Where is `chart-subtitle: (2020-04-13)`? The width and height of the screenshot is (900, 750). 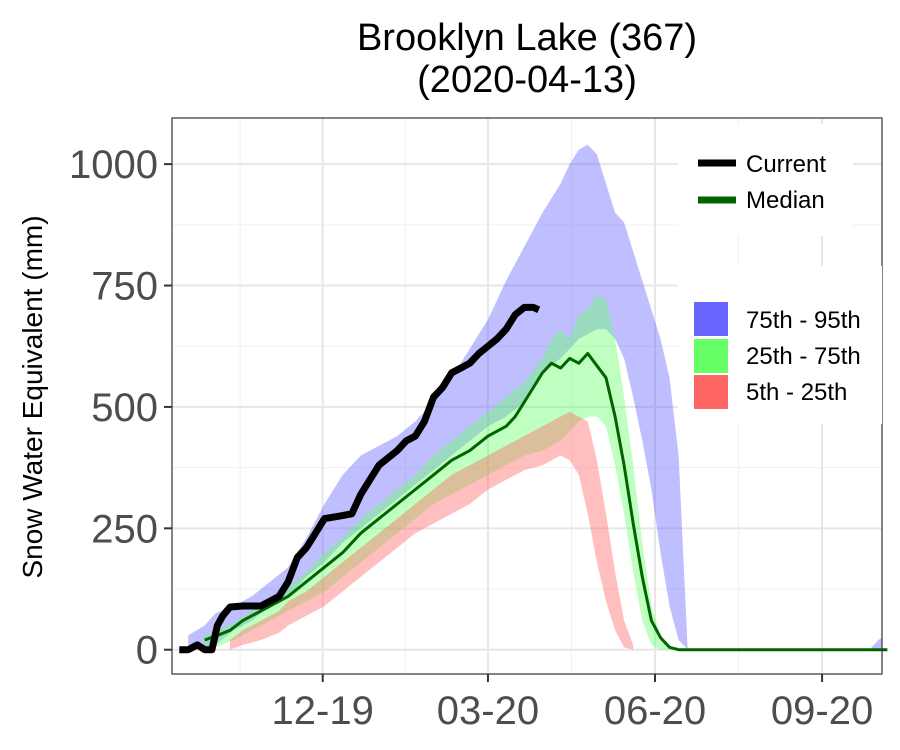 chart-subtitle: (2020-04-13) is located at coordinates (527, 80).